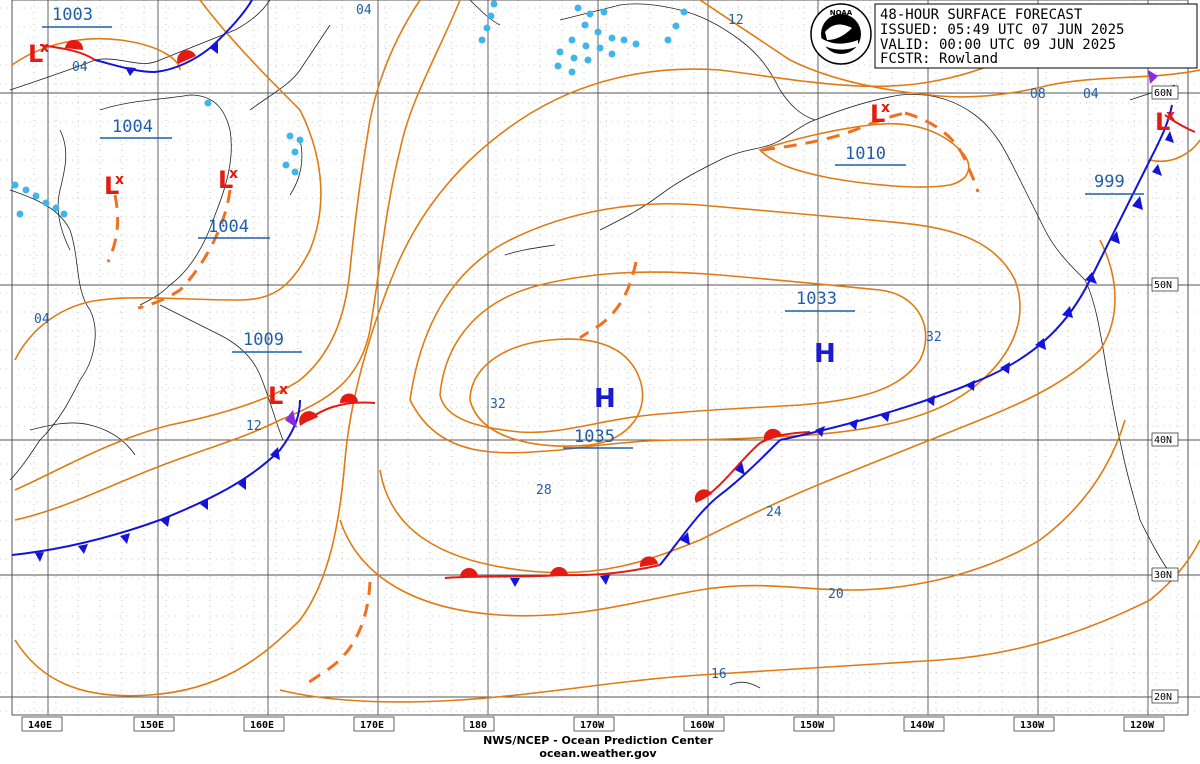 Image resolution: width=1200 pixels, height=764 pixels. What do you see at coordinates (841, 13) in the screenshot?
I see `noaa-logo-text: NOAA` at bounding box center [841, 13].